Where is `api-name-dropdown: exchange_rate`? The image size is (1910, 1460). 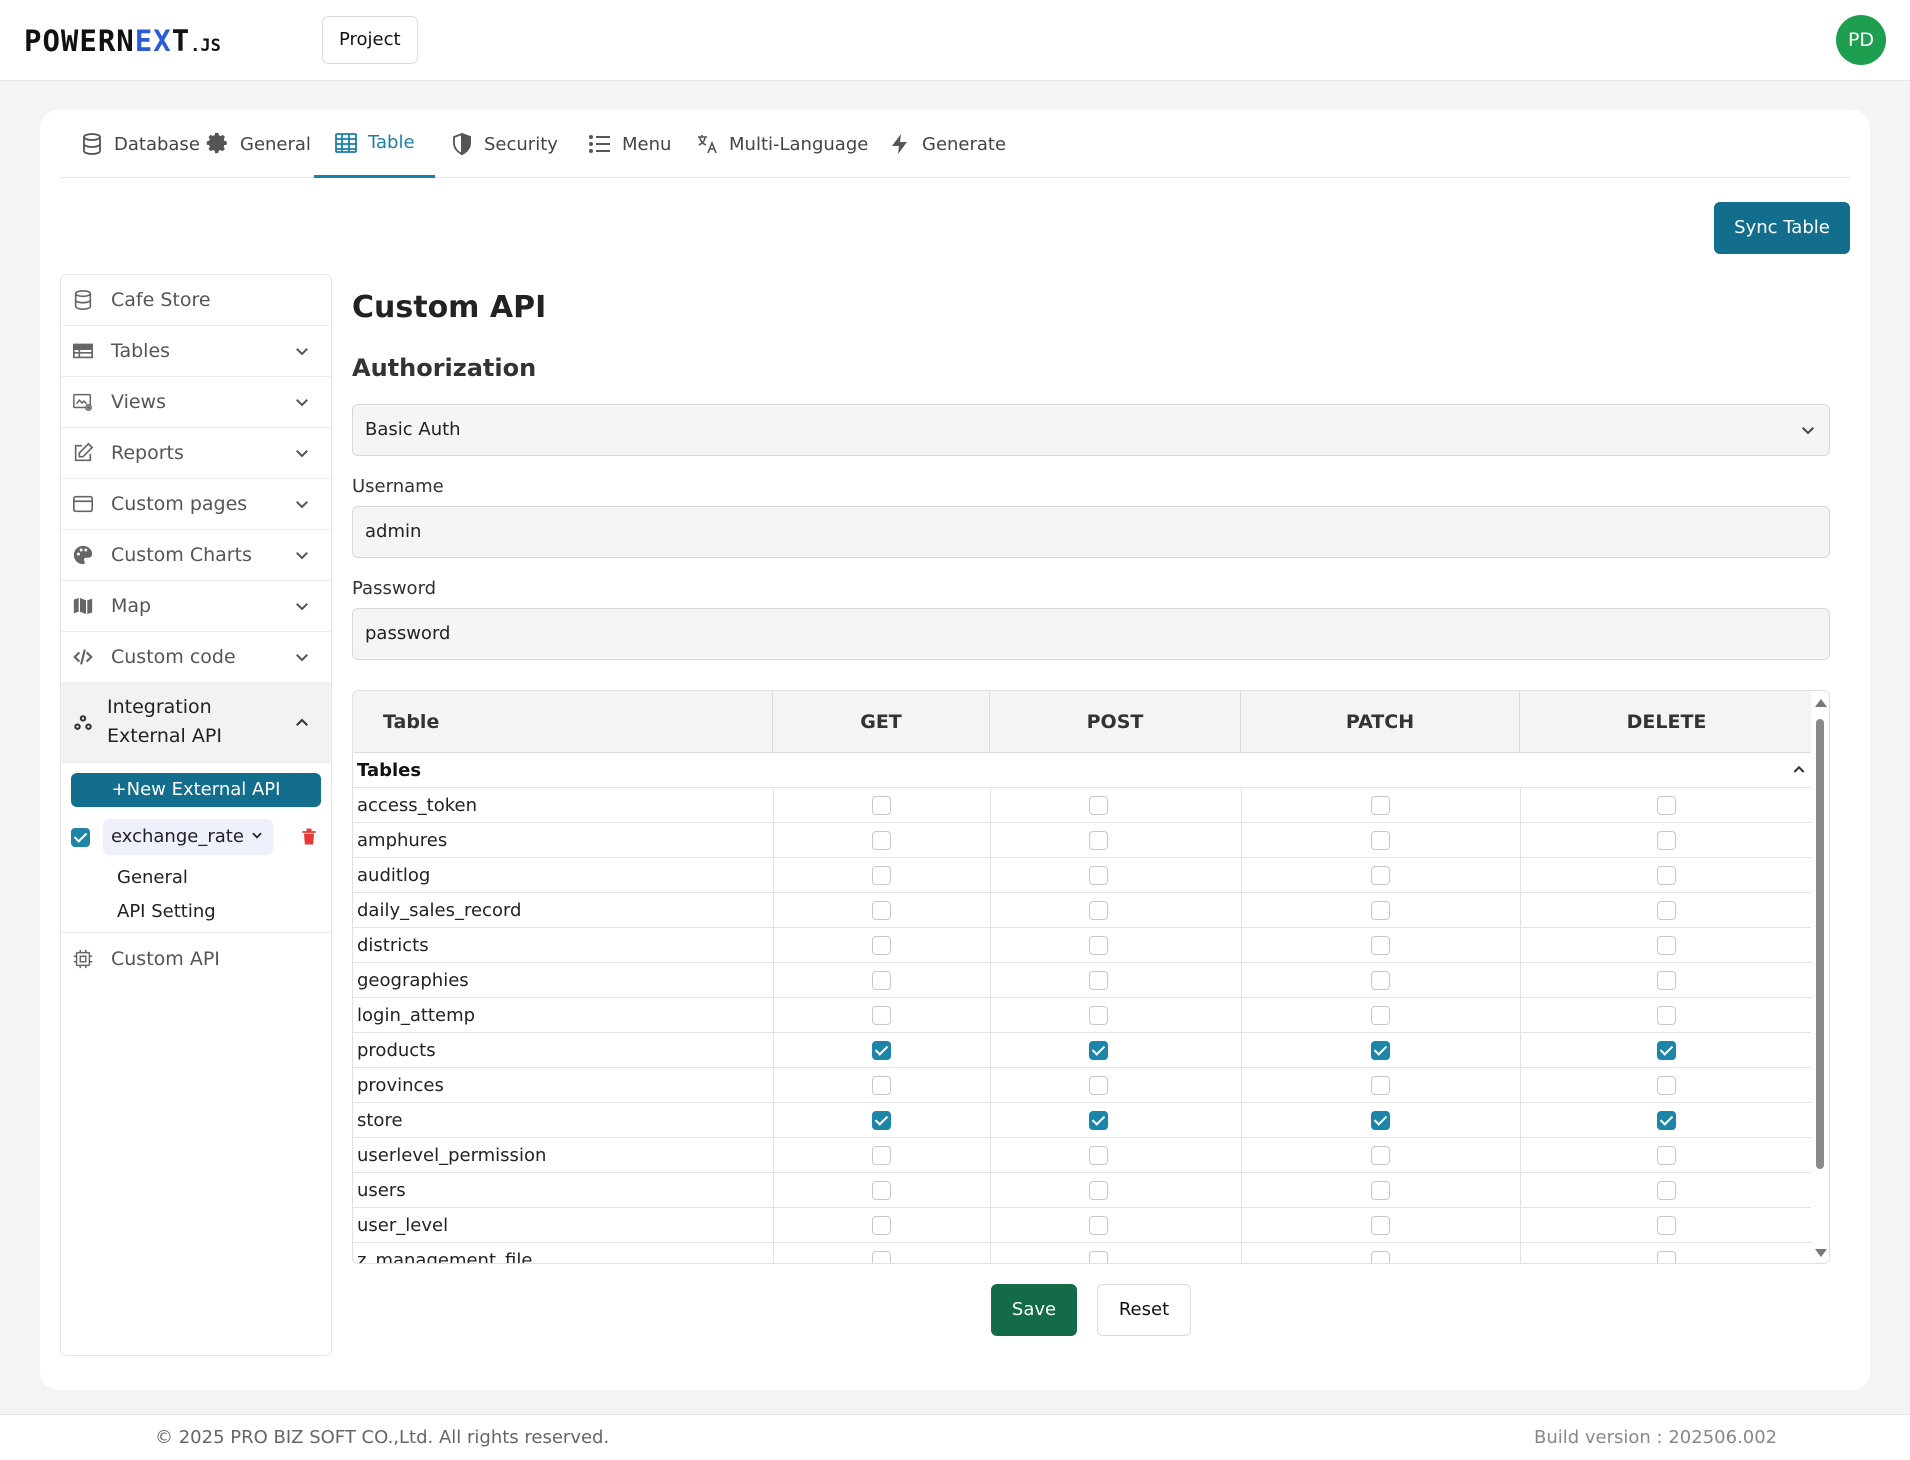 api-name-dropdown: exchange_rate is located at coordinates (188, 837).